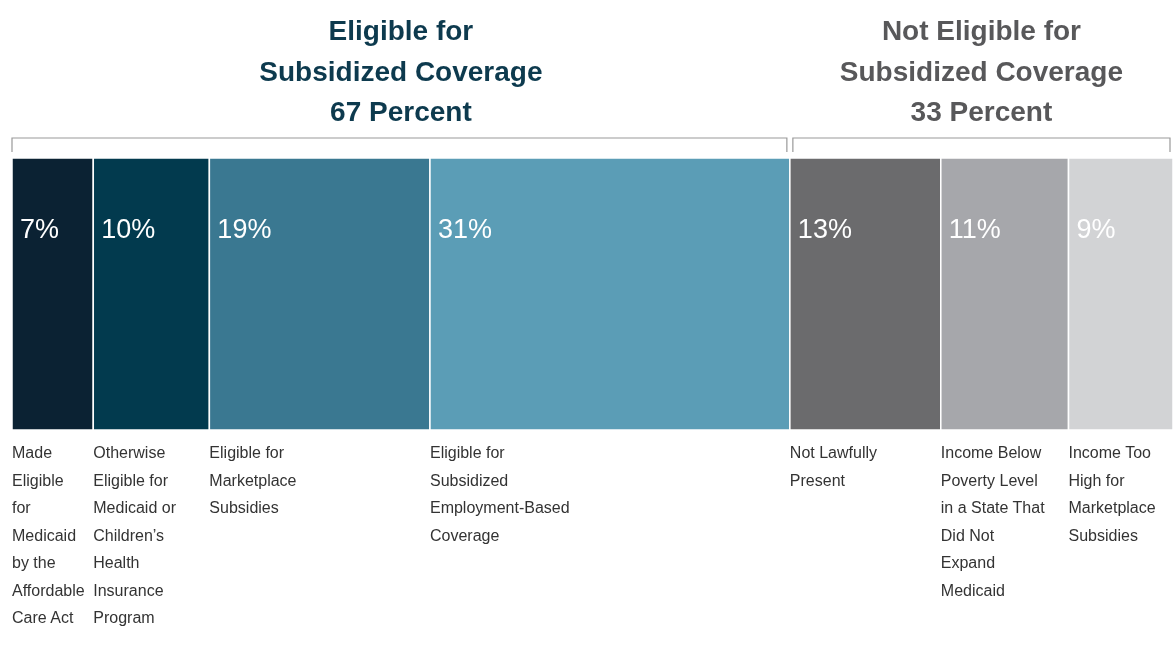  Describe the element at coordinates (824, 229) in the screenshot. I see `data-label: 13%` at that location.